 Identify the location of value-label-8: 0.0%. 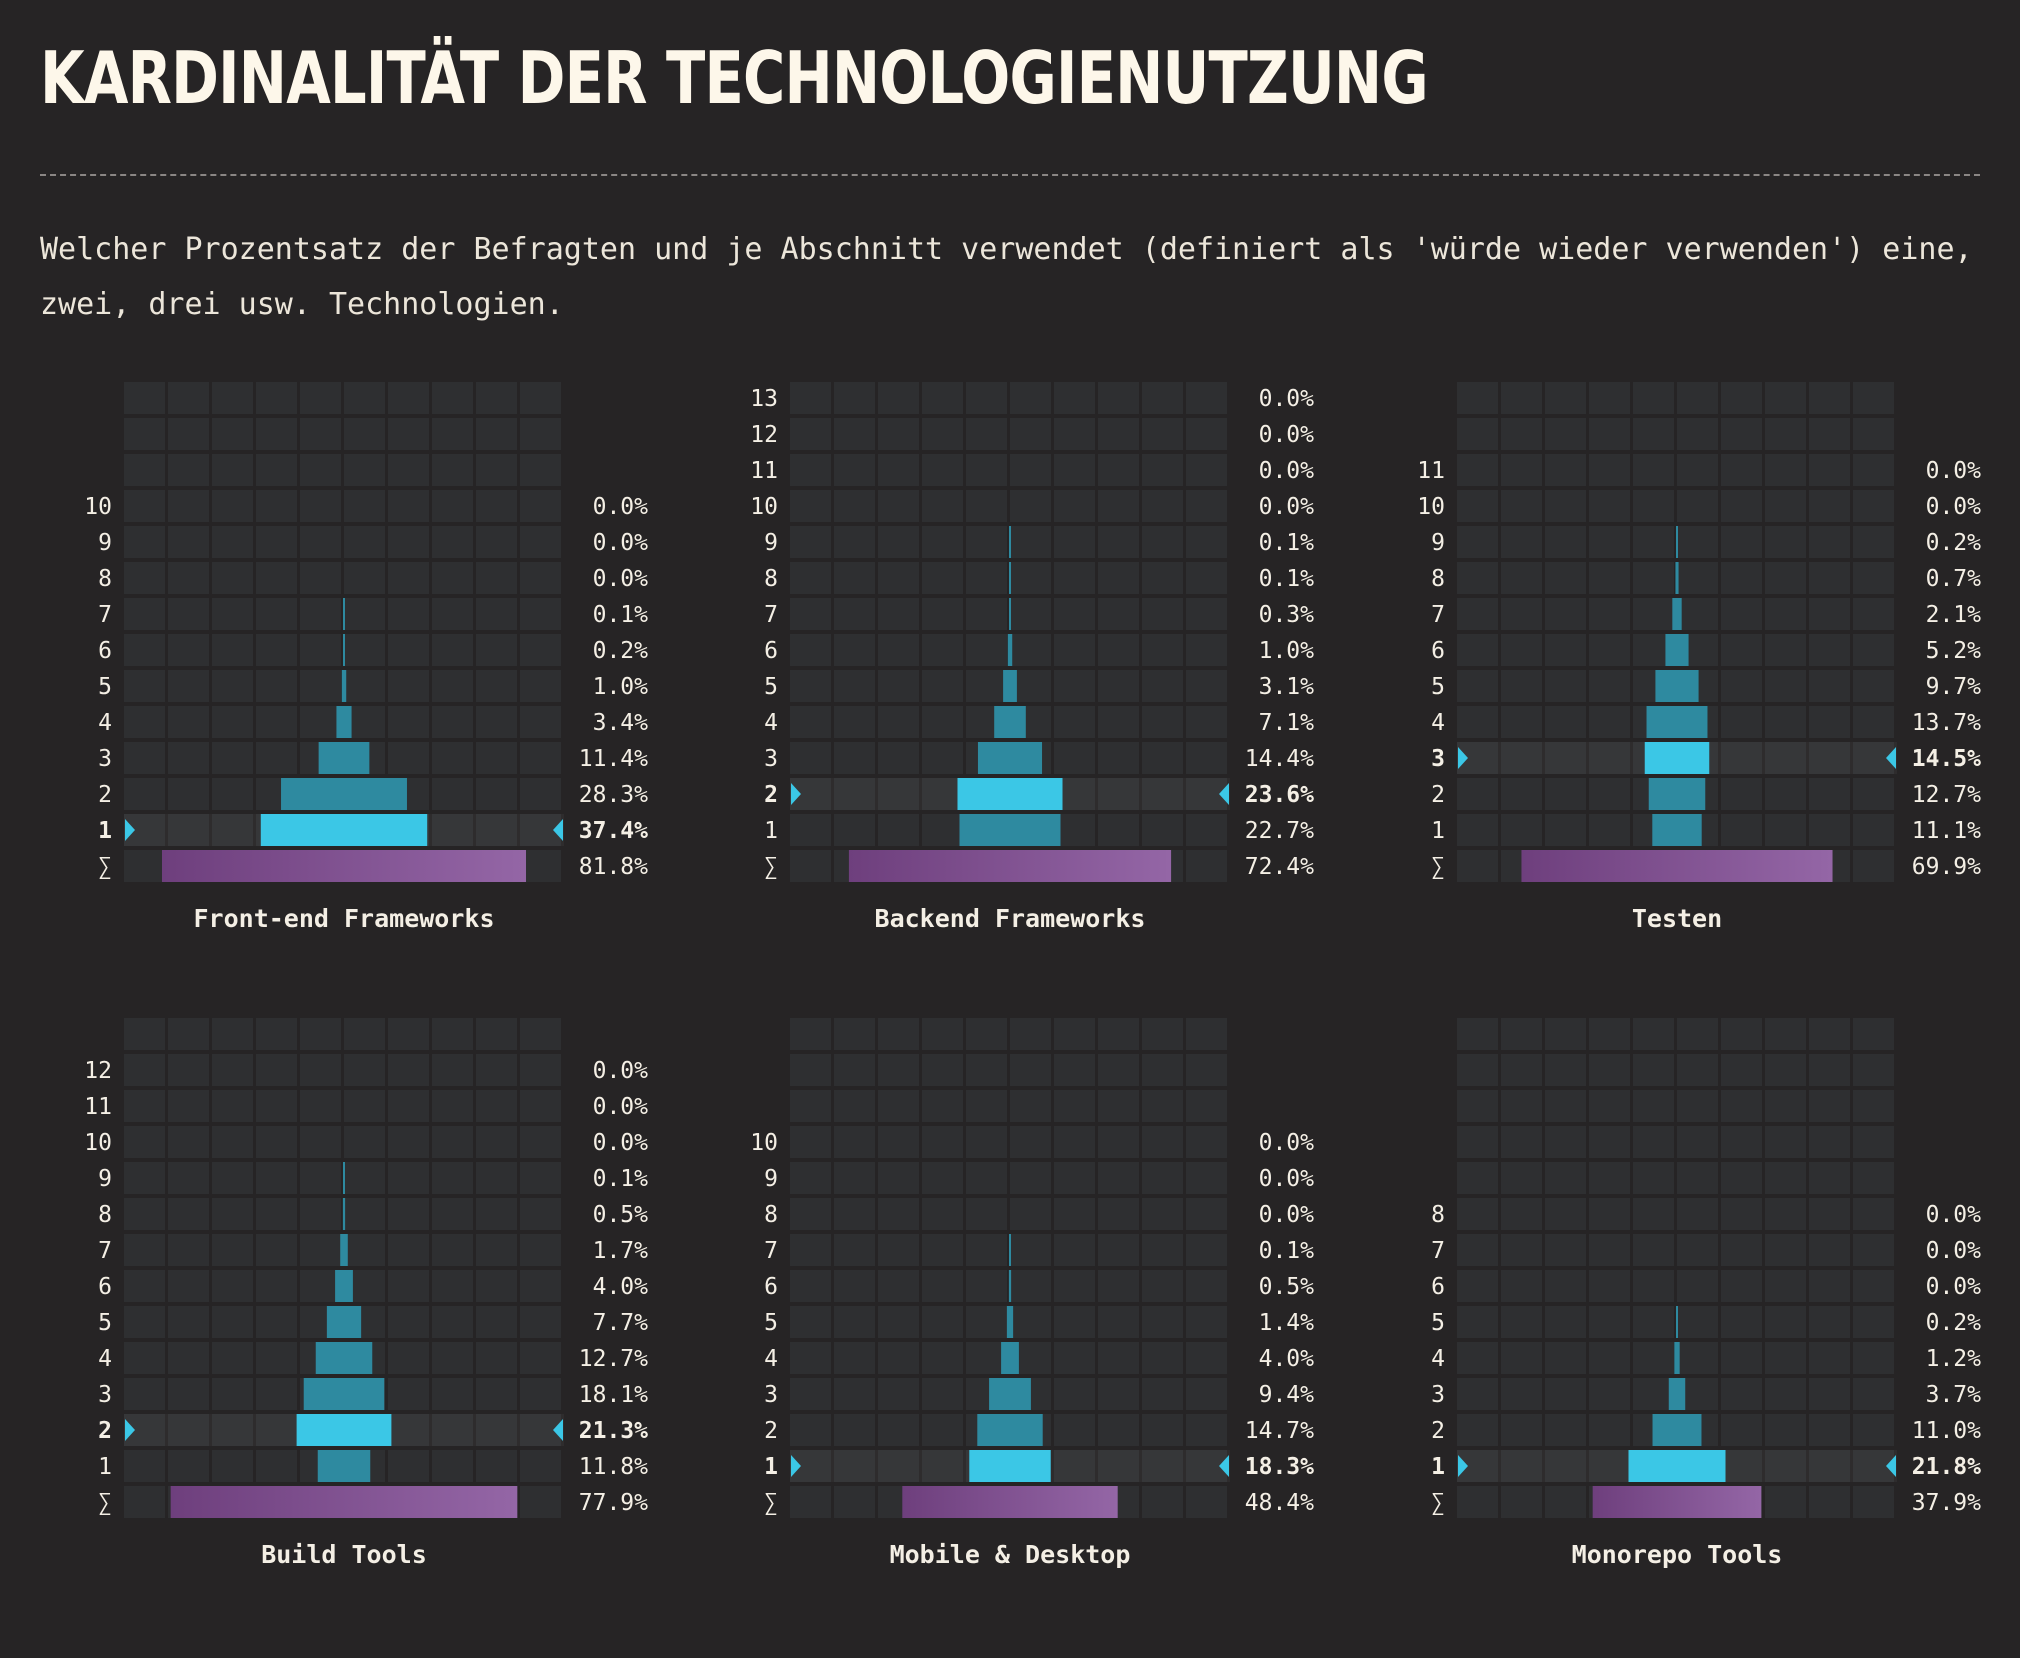
(621, 579).